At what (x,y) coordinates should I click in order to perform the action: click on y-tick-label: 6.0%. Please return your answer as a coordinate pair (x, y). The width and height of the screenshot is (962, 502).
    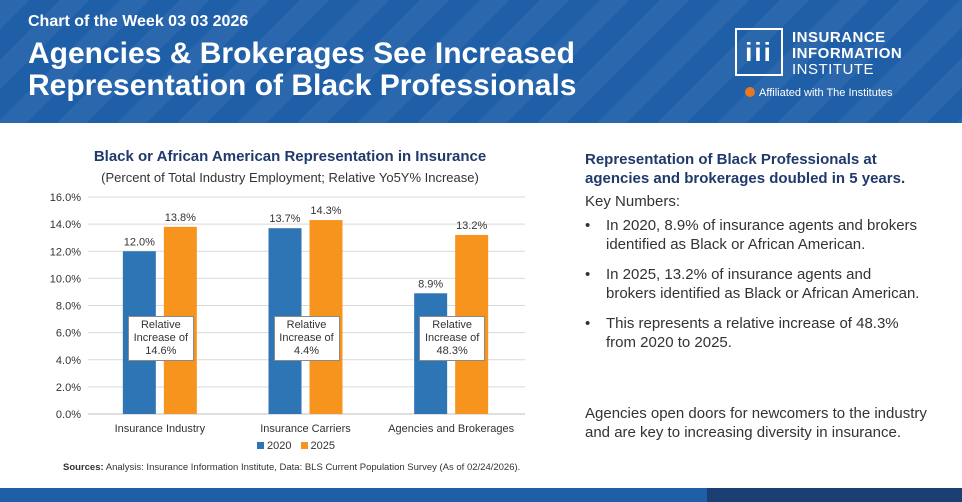
    Looking at the image, I should click on (68, 334).